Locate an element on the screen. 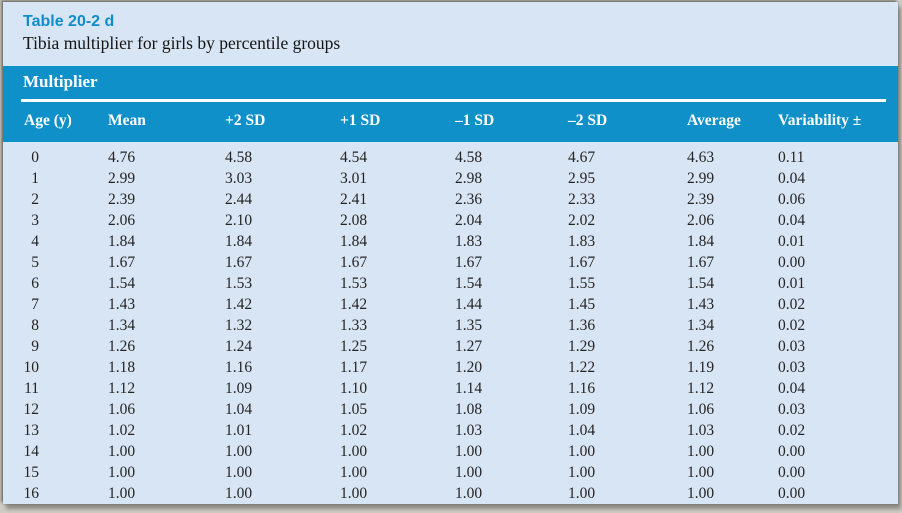 This screenshot has width=902, height=513. column-header: Average is located at coordinates (712, 122).